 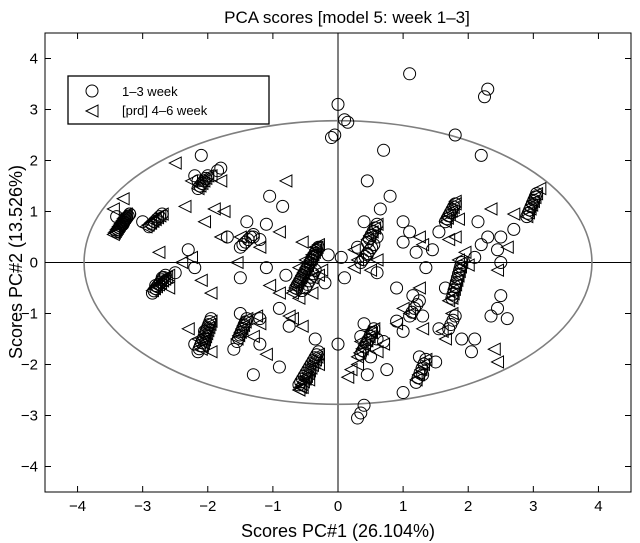 What do you see at coordinates (272, 506) in the screenshot?
I see `x-tick-label: −1` at bounding box center [272, 506].